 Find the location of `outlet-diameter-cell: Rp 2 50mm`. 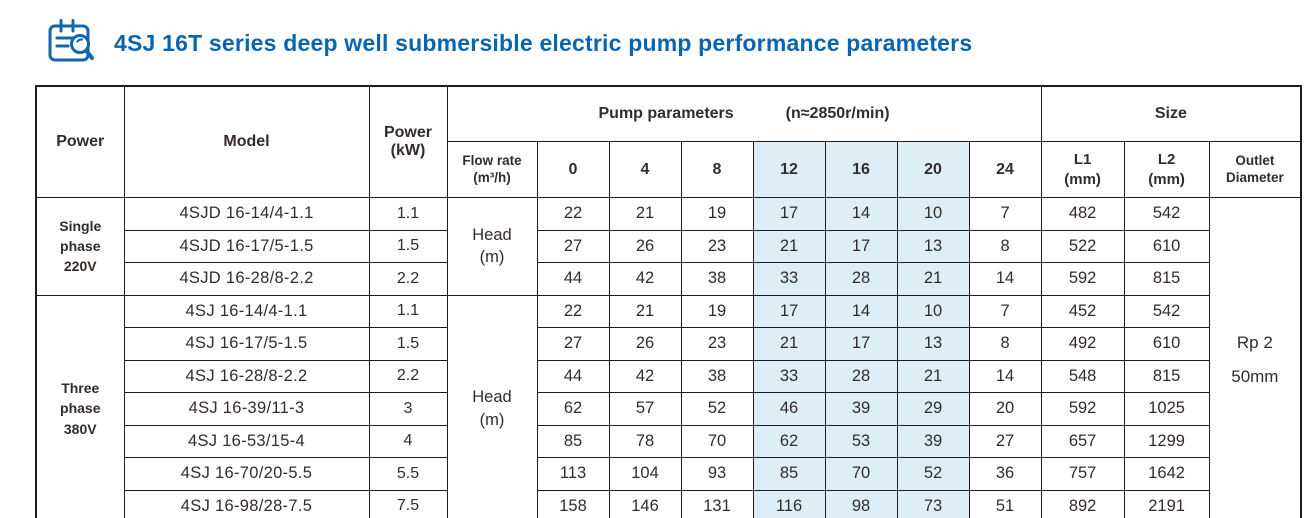

outlet-diameter-cell: Rp 2 50mm is located at coordinates (1255, 357).